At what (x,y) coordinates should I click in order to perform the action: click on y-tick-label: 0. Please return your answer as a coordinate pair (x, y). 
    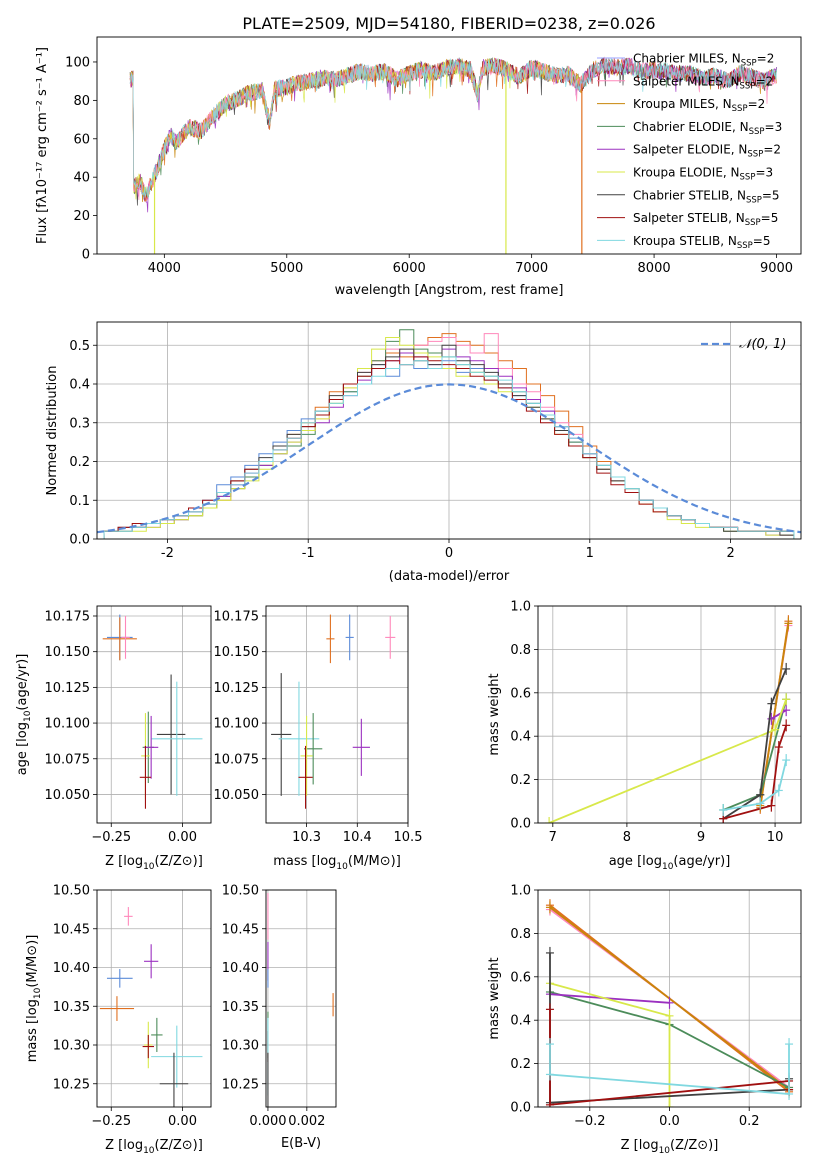
    Looking at the image, I should click on (86, 255).